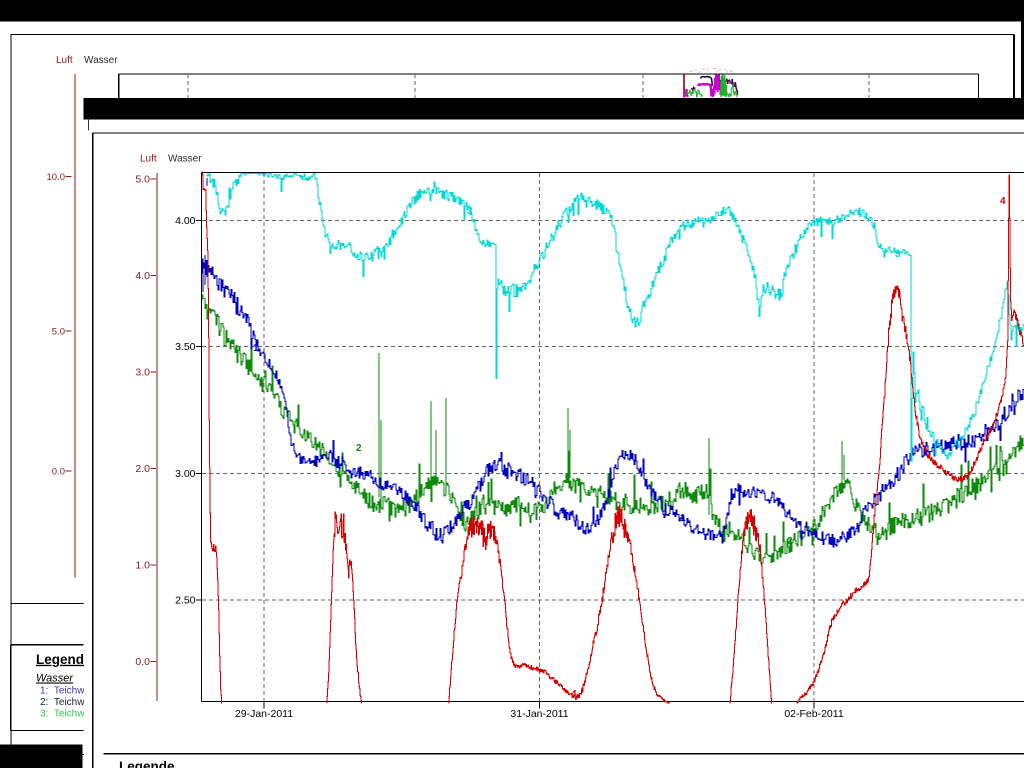 Image resolution: width=1024 pixels, height=768 pixels. I want to click on svg-text: 4.00, so click(185, 221).